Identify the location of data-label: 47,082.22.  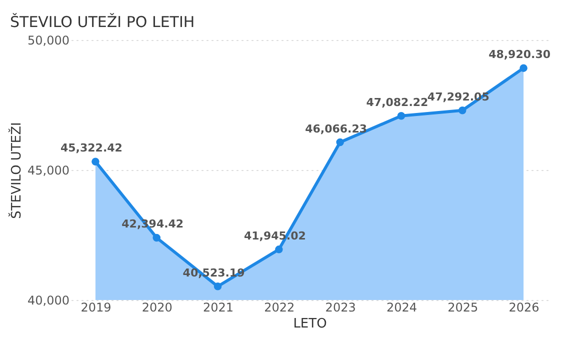
(397, 102).